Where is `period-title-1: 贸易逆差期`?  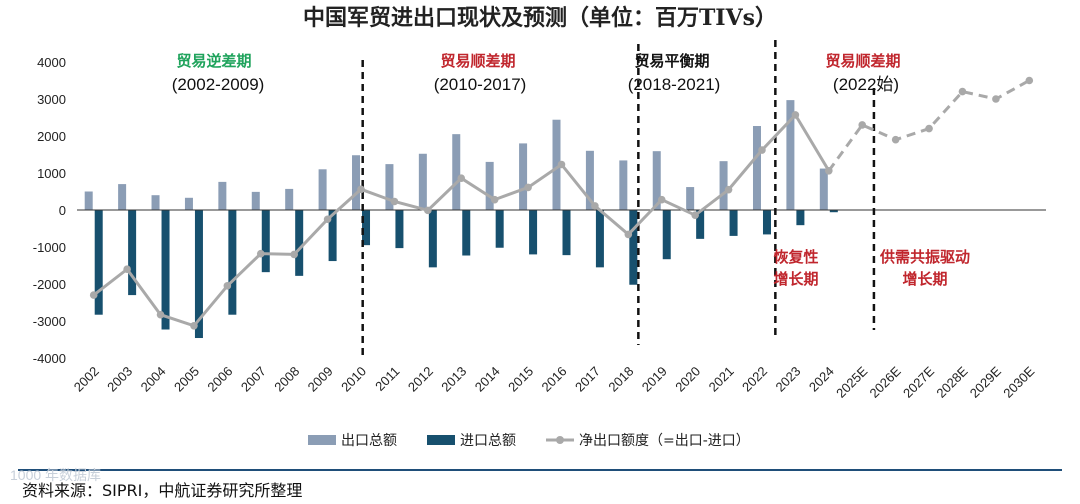 period-title-1: 贸易逆差期 is located at coordinates (213, 61).